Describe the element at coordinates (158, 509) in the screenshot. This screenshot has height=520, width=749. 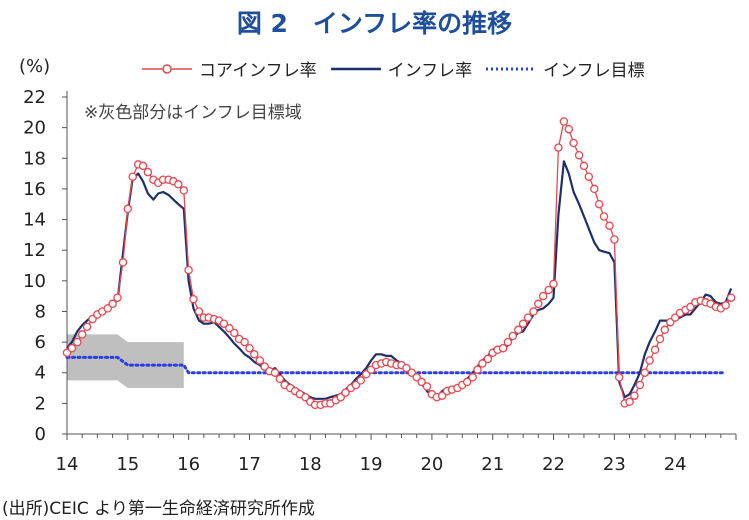
I see `source-note: (出所)CEIC より第一生命経済研究所作成` at that location.